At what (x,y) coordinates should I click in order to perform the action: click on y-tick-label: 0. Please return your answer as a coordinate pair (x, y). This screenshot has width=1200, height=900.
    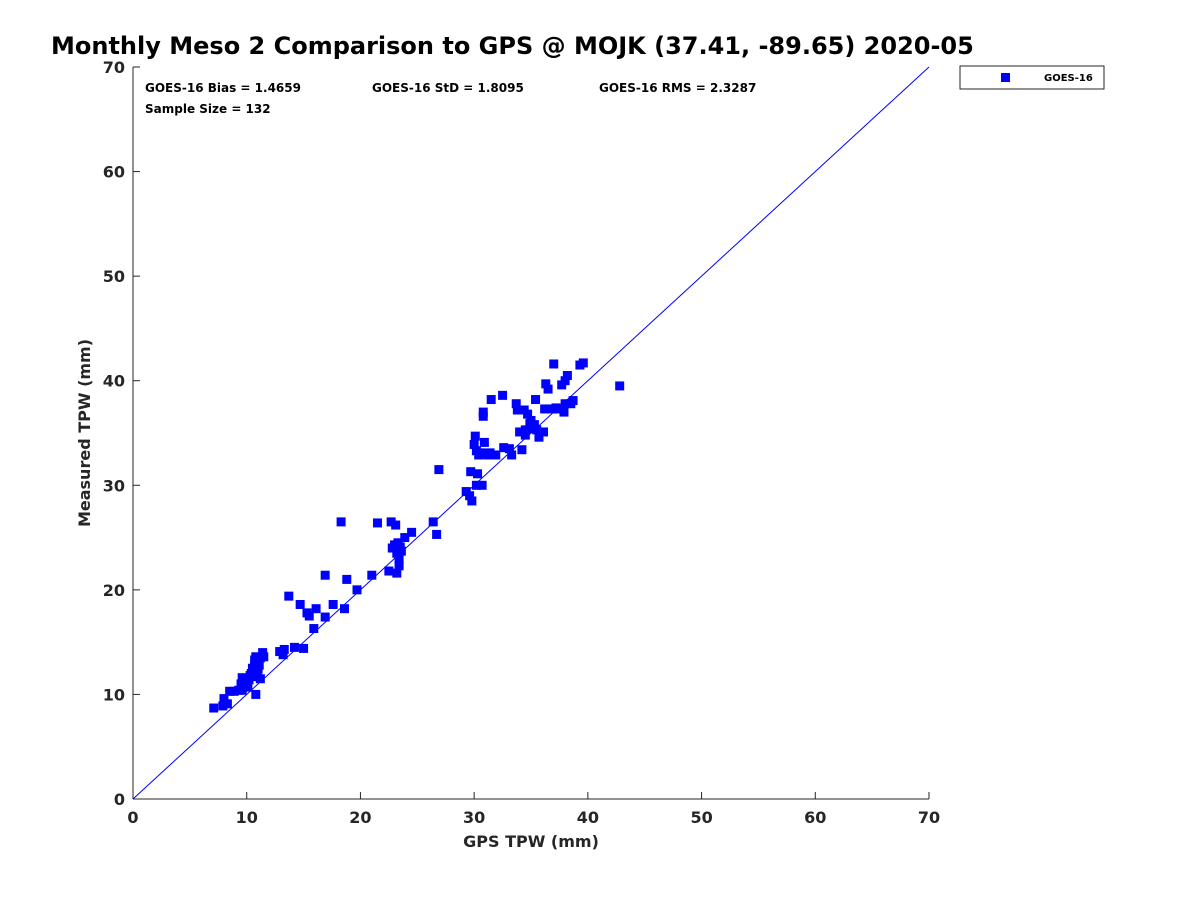
    Looking at the image, I should click on (119, 799).